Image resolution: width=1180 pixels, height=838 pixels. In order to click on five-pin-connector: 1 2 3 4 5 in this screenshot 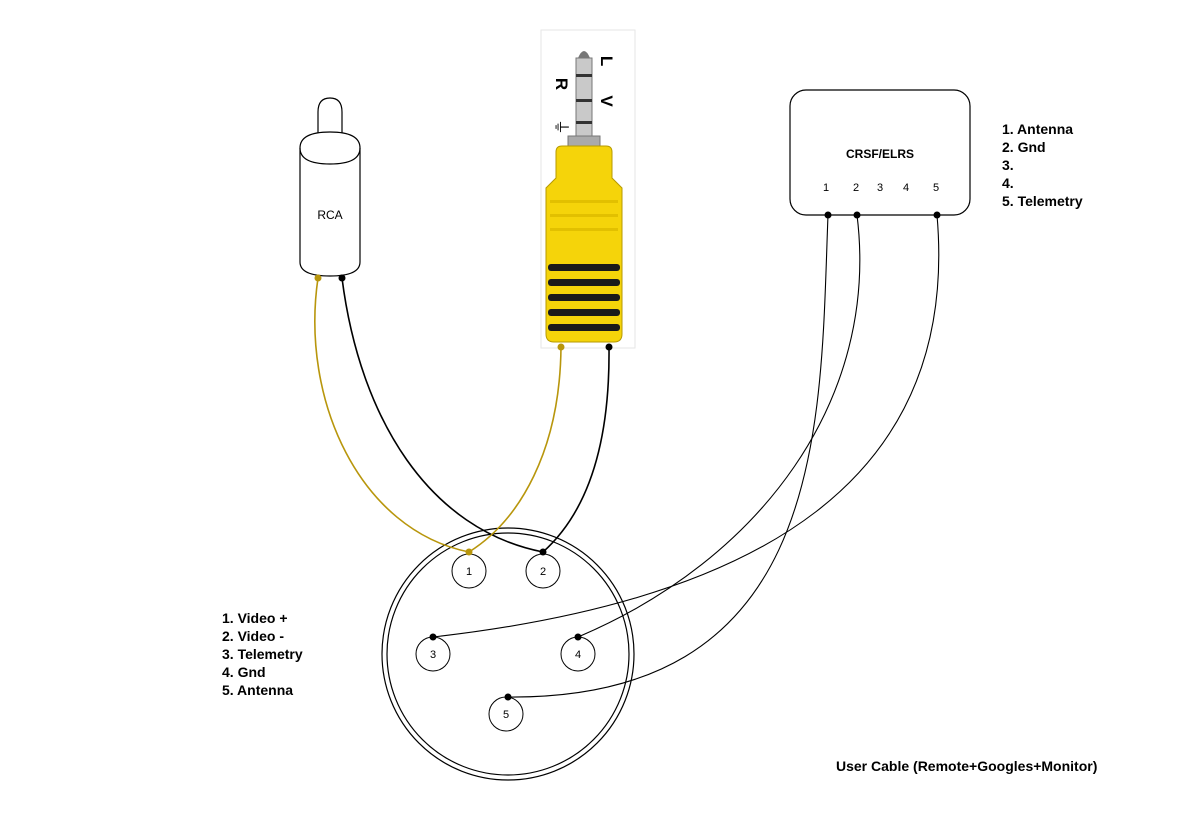, I will do `click(508, 654)`.